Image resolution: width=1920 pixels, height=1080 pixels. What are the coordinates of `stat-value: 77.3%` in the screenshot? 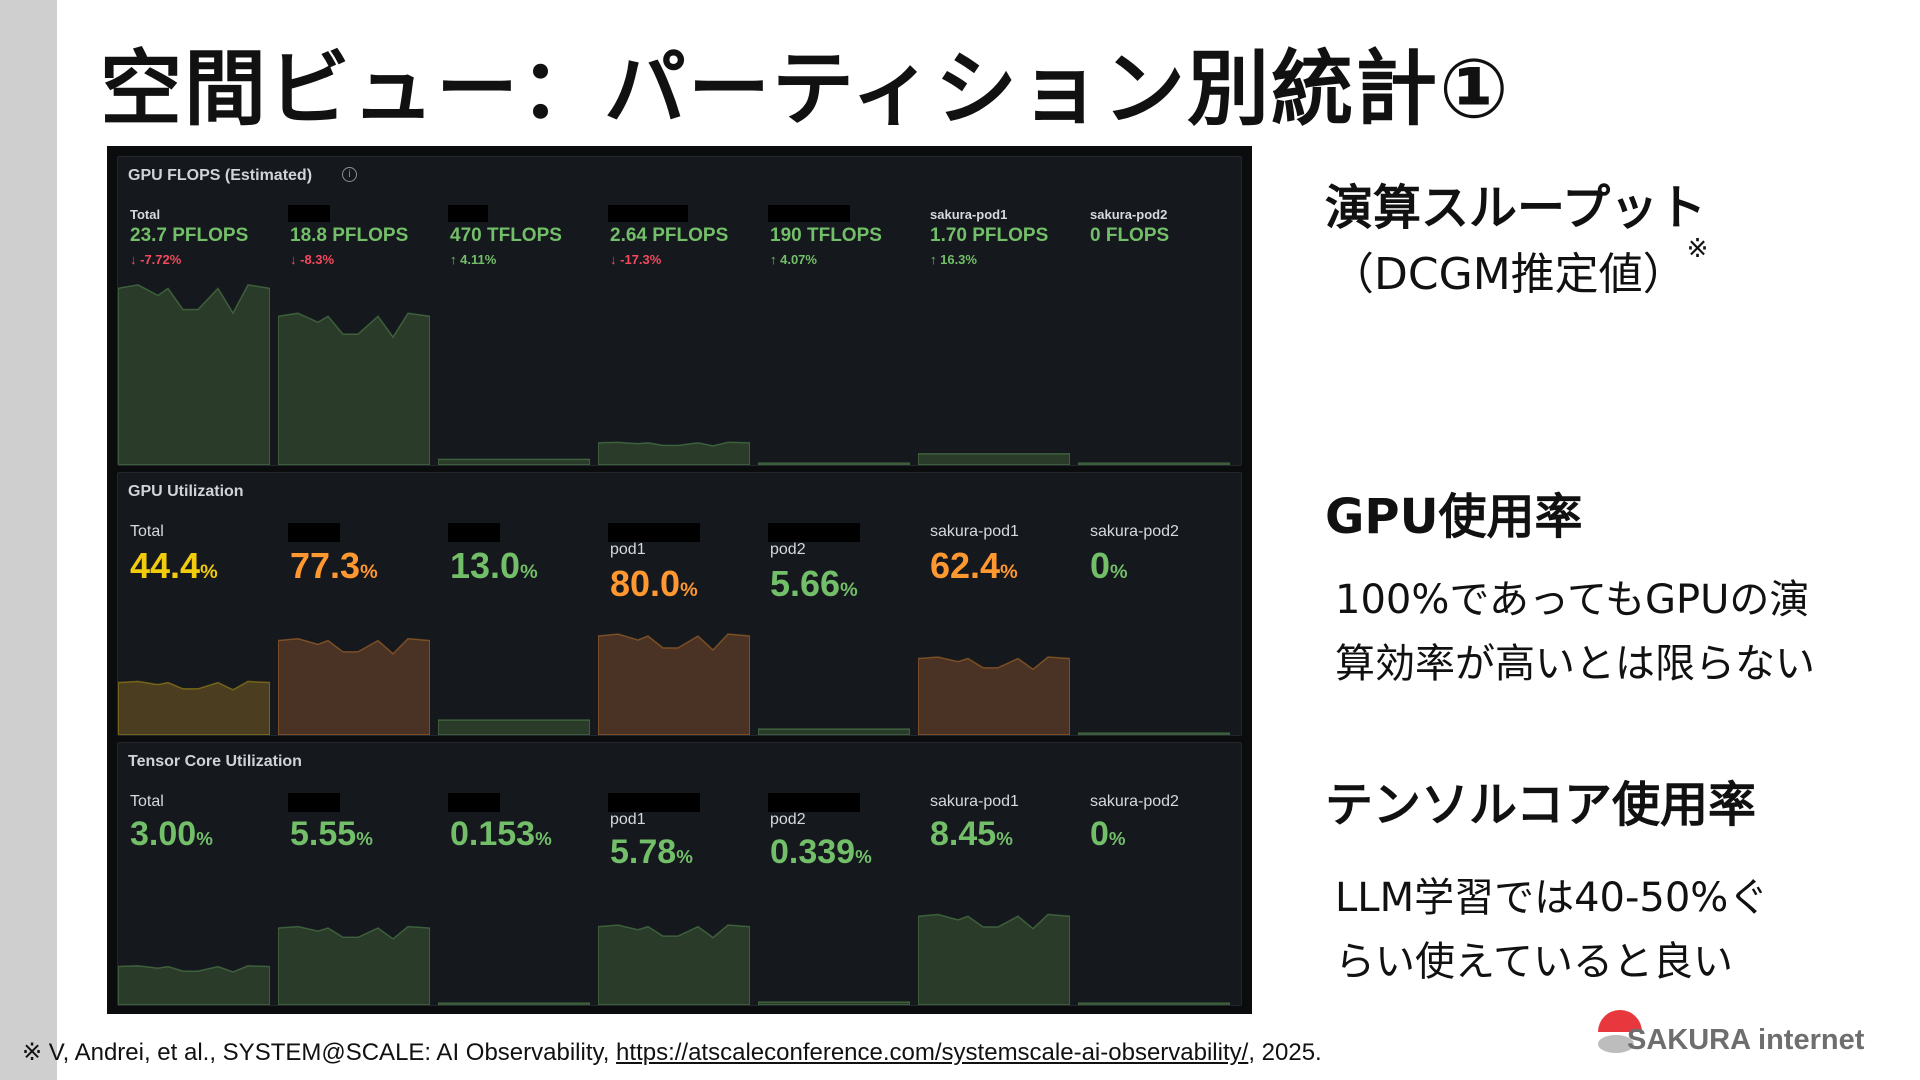 It's located at (334, 566).